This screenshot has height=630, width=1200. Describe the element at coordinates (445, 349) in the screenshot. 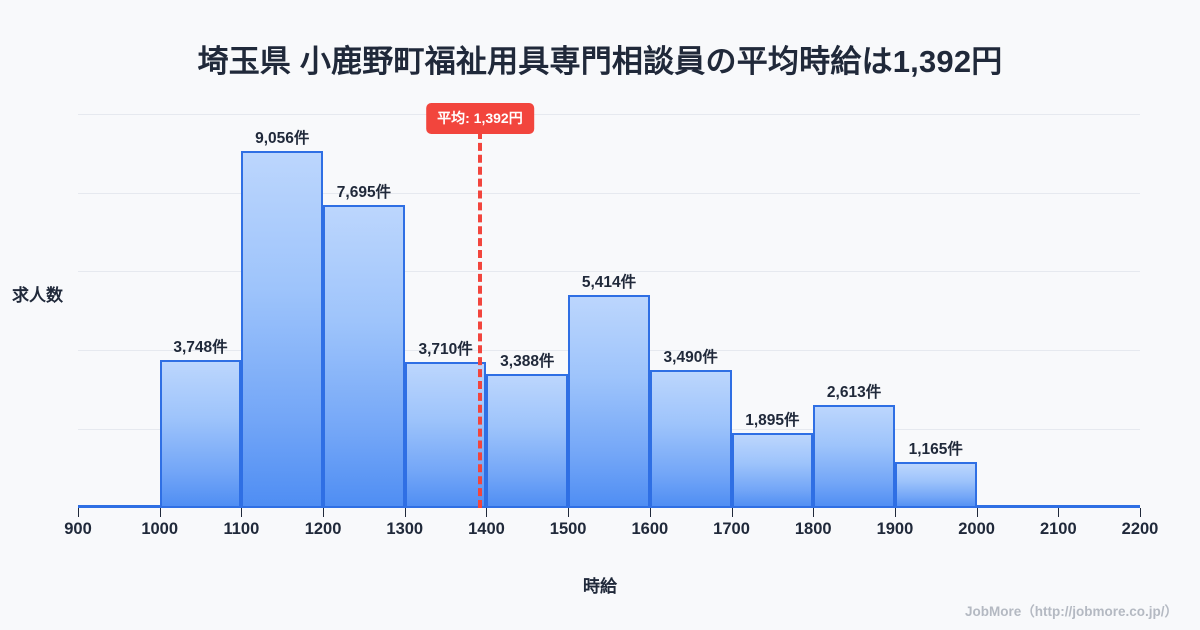

I see `bar-value-label: 3,710件` at that location.